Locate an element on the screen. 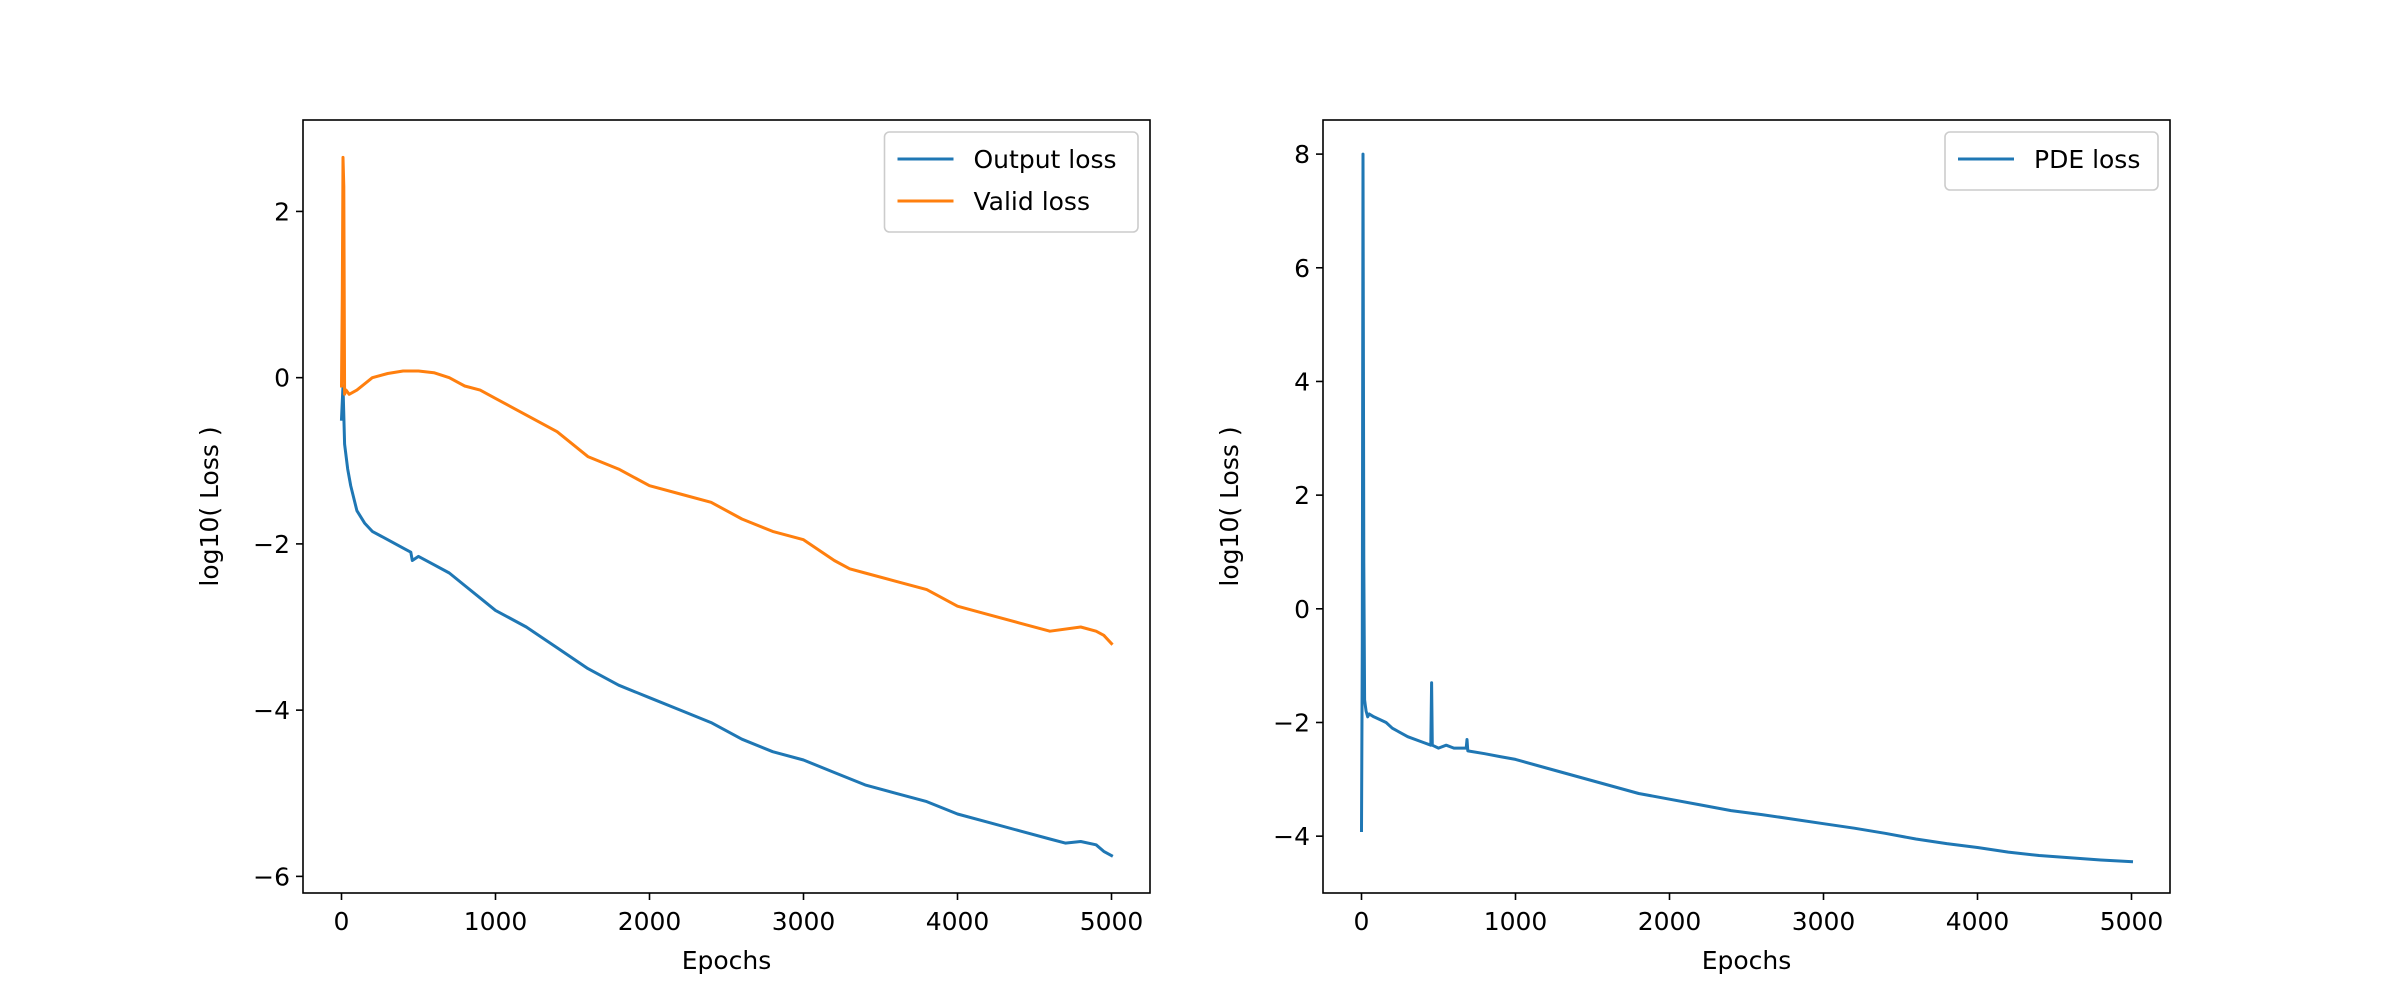  y-tick-label: −6 is located at coordinates (271, 876).